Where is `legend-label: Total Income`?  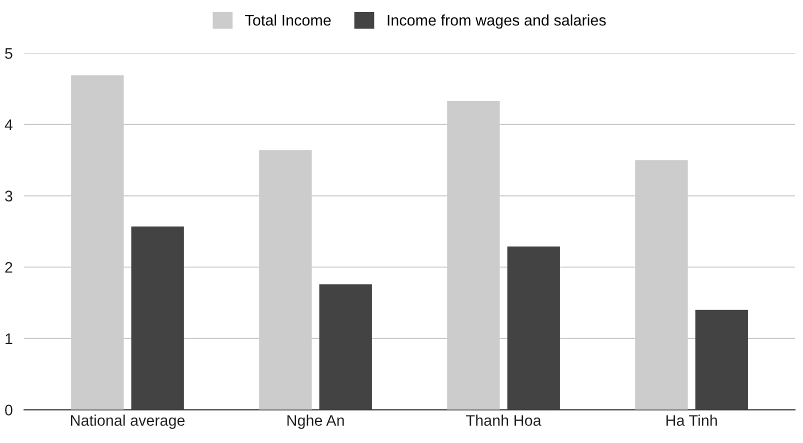 legend-label: Total Income is located at coordinates (288, 20).